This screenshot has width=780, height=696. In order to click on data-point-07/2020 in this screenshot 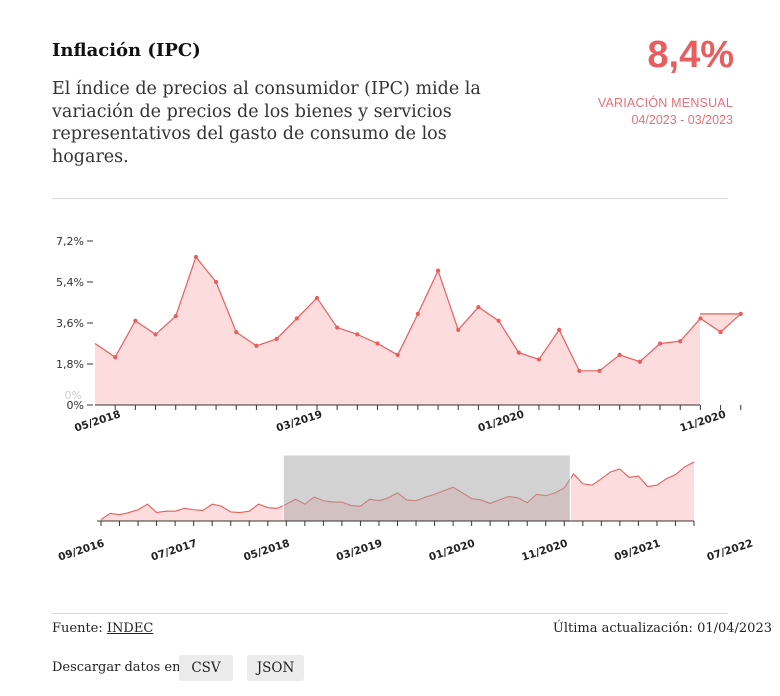, I will do `click(639, 361)`.